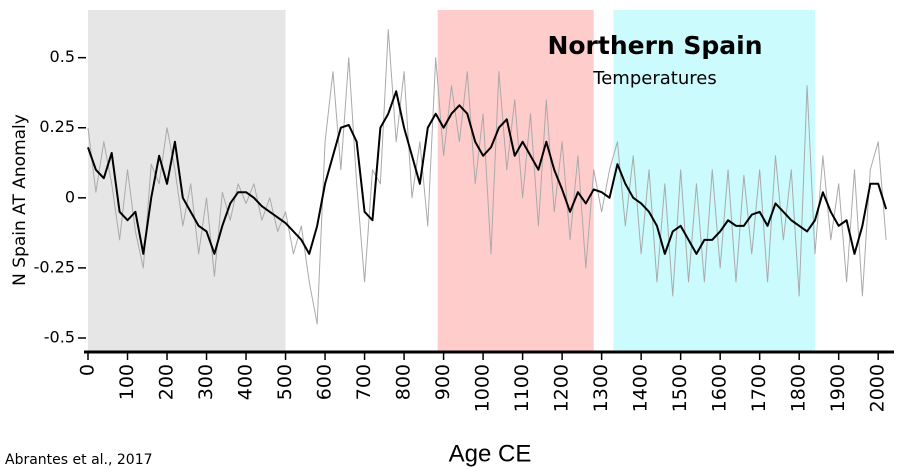 The width and height of the screenshot is (905, 476). Describe the element at coordinates (601, 388) in the screenshot. I see `x-tick-label: 1300` at that location.